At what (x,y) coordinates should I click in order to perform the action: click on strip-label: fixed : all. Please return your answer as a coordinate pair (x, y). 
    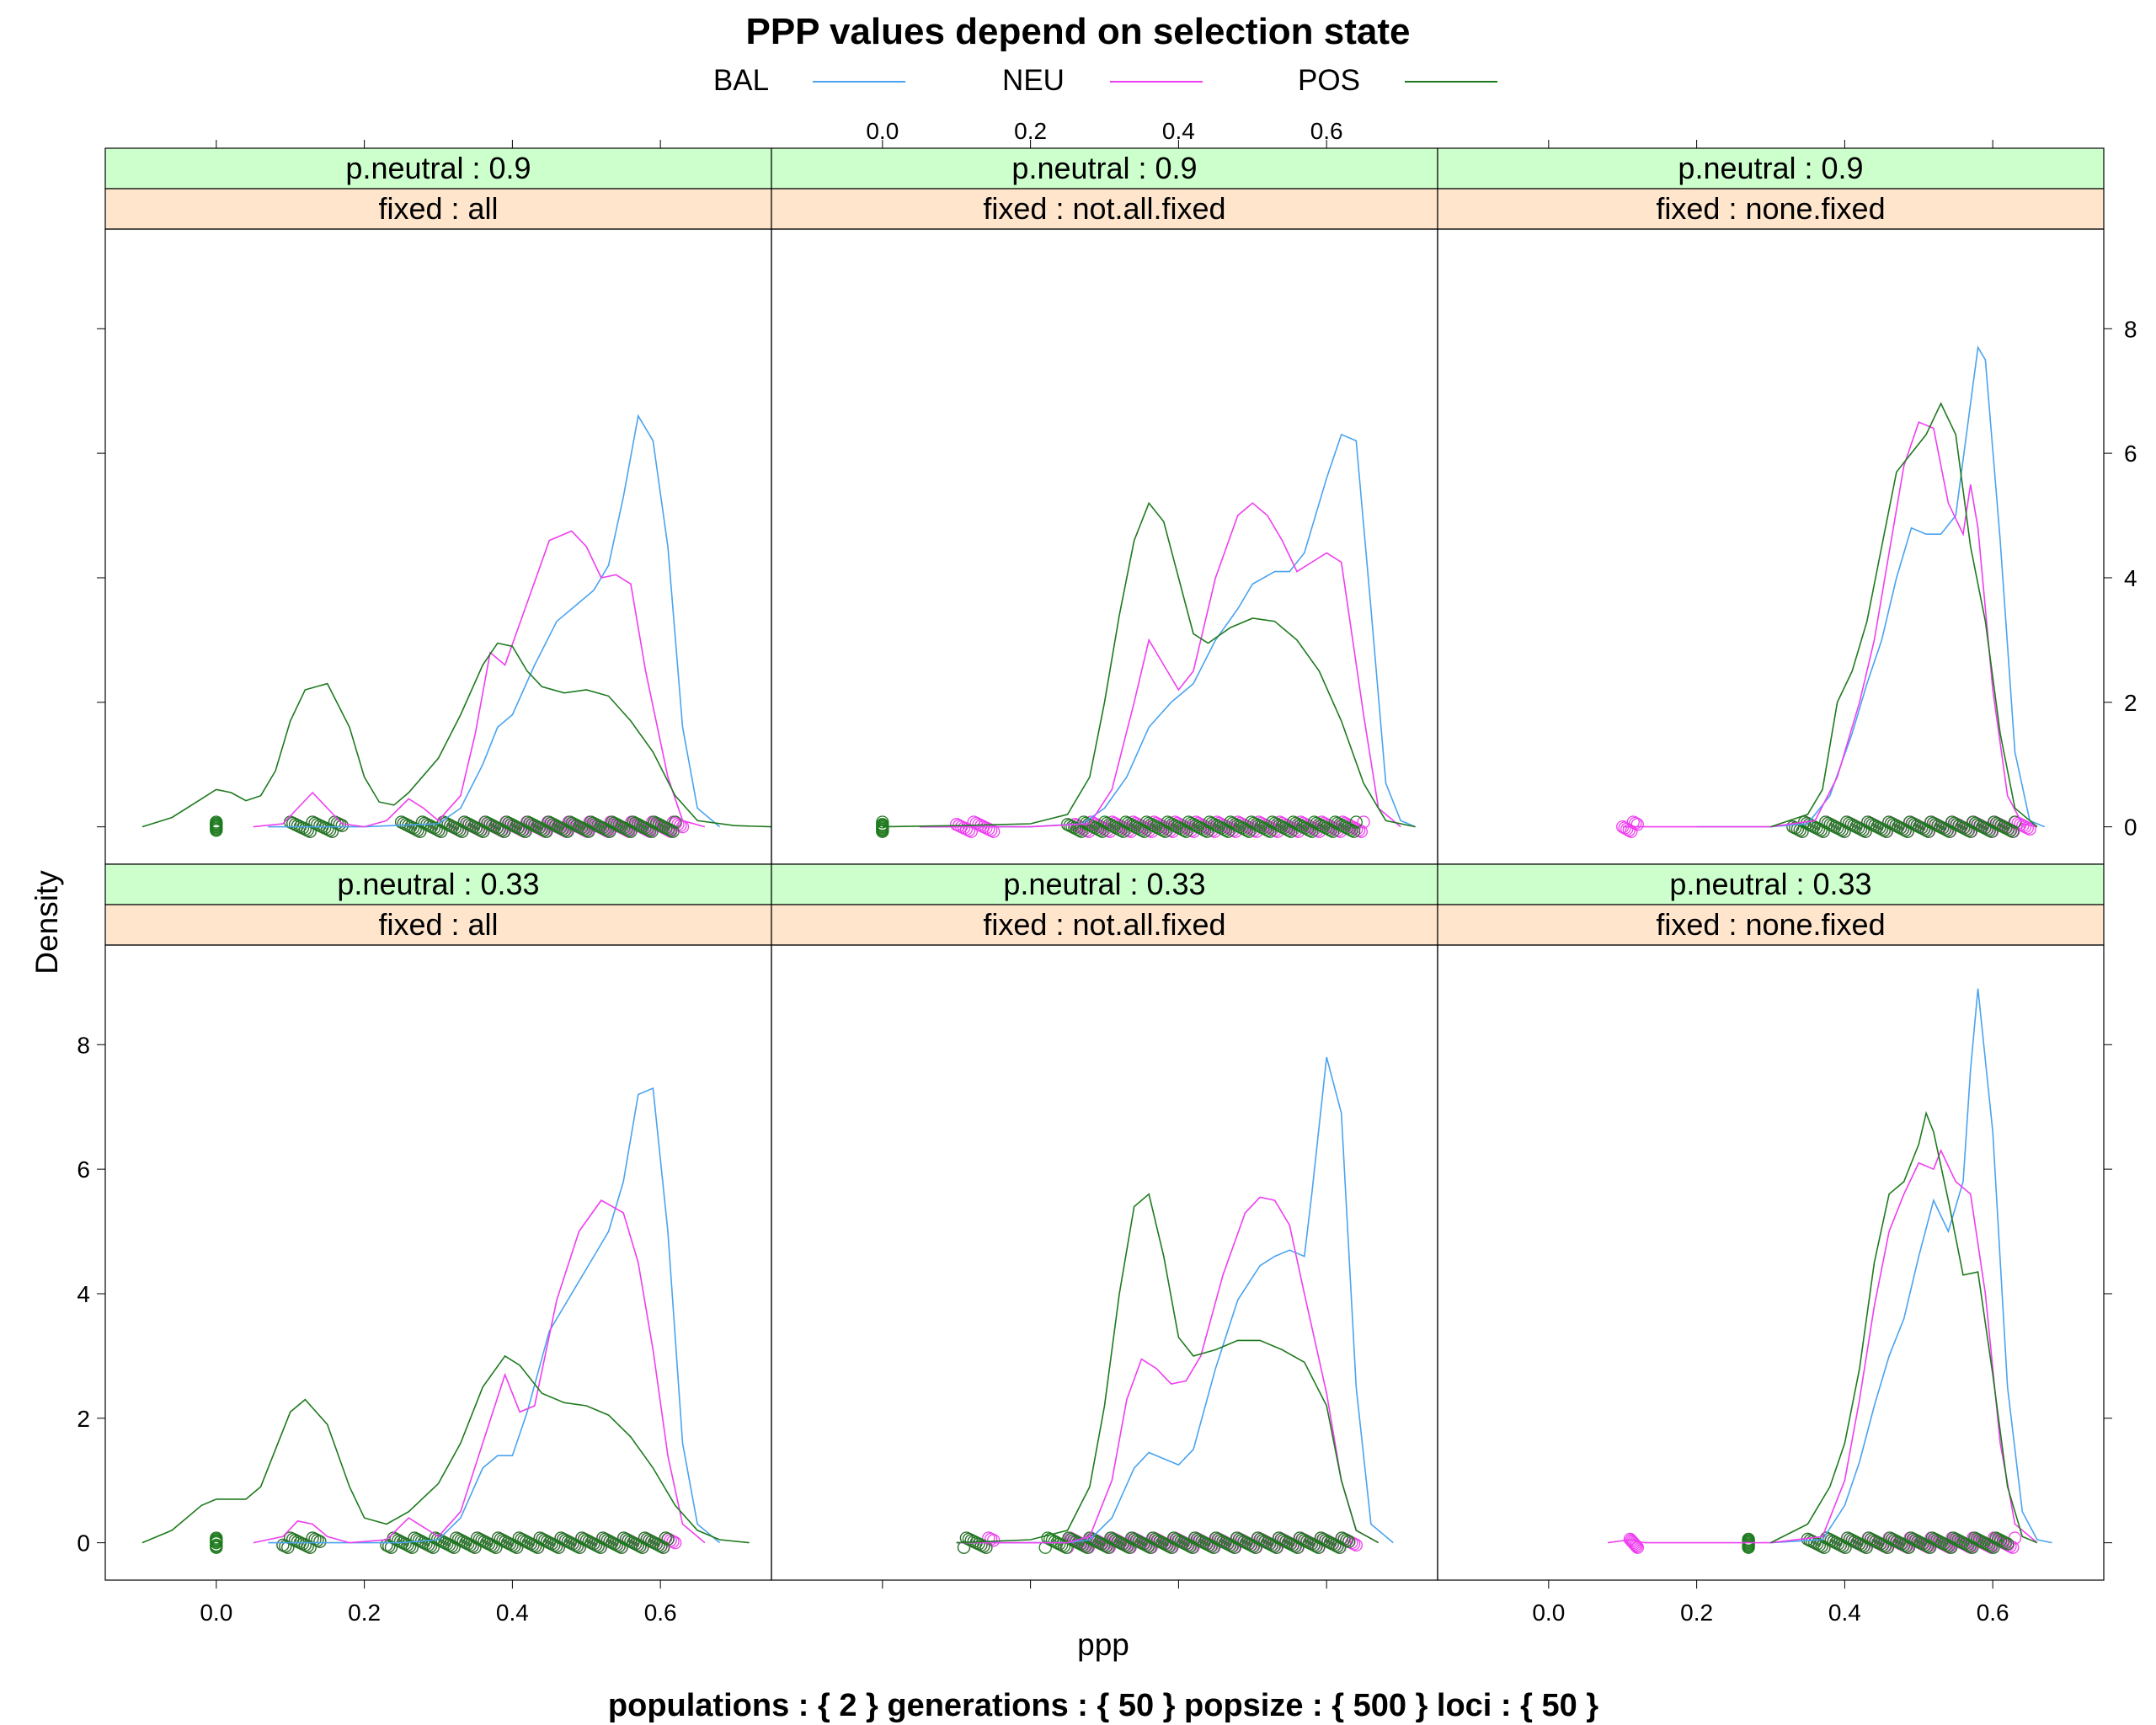
    Looking at the image, I should click on (438, 208).